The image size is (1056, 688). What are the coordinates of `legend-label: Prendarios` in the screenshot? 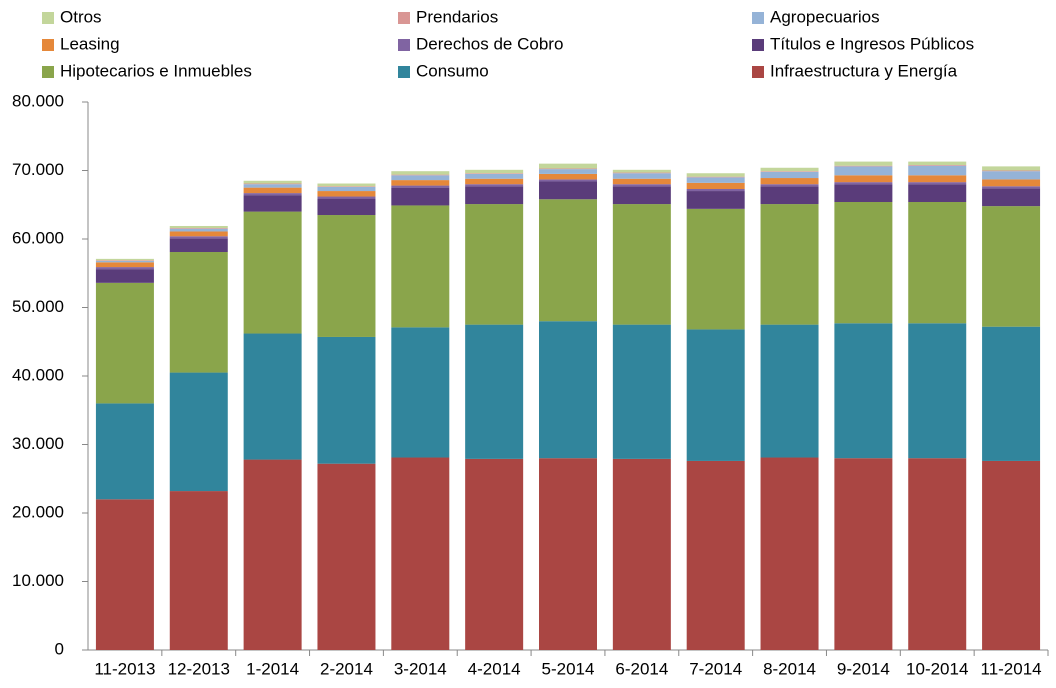 It's located at (457, 16).